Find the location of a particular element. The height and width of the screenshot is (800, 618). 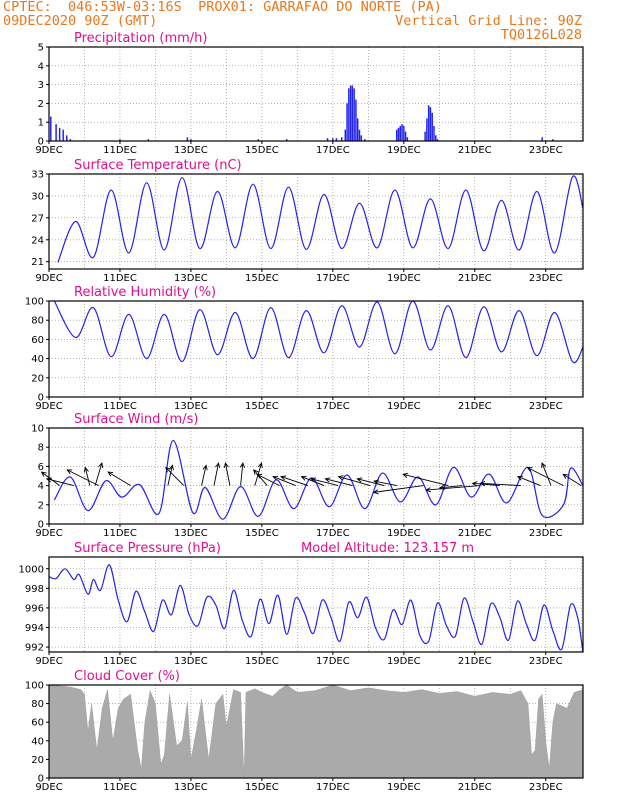

rh-ytick-label: 60 is located at coordinates (37, 340).